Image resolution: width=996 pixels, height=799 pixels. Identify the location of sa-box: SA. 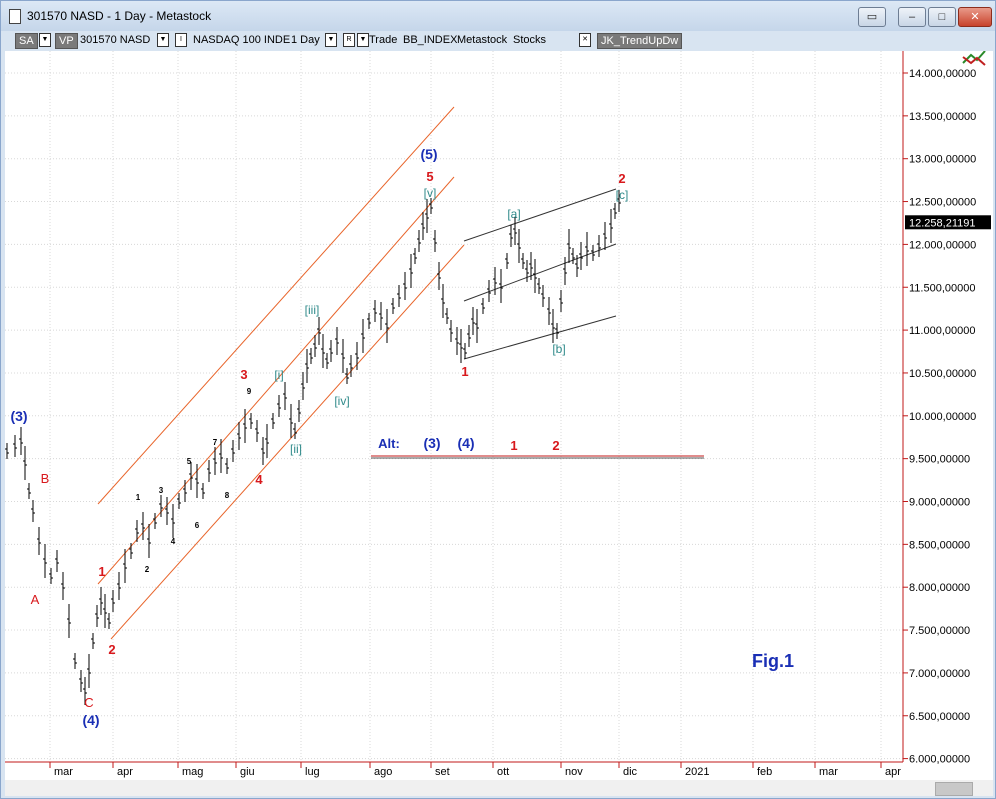
(26, 41).